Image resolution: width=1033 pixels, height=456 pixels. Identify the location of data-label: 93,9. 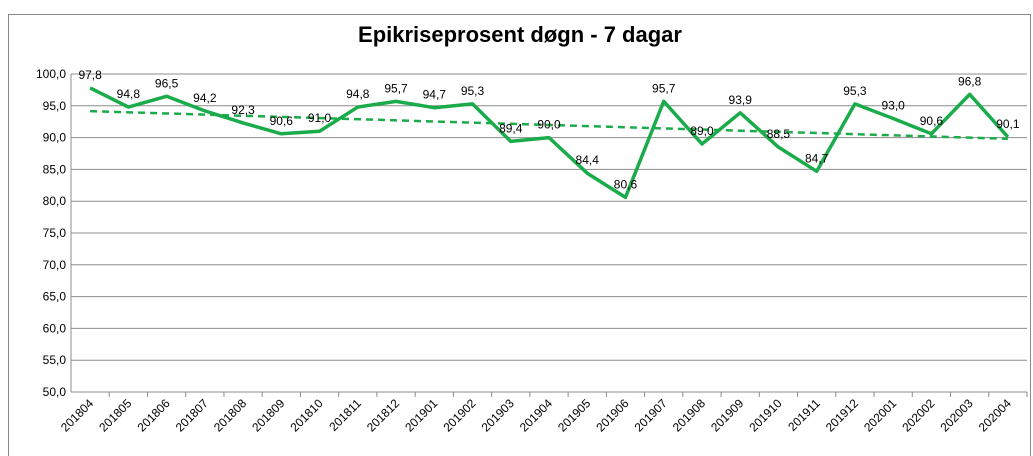
(741, 100).